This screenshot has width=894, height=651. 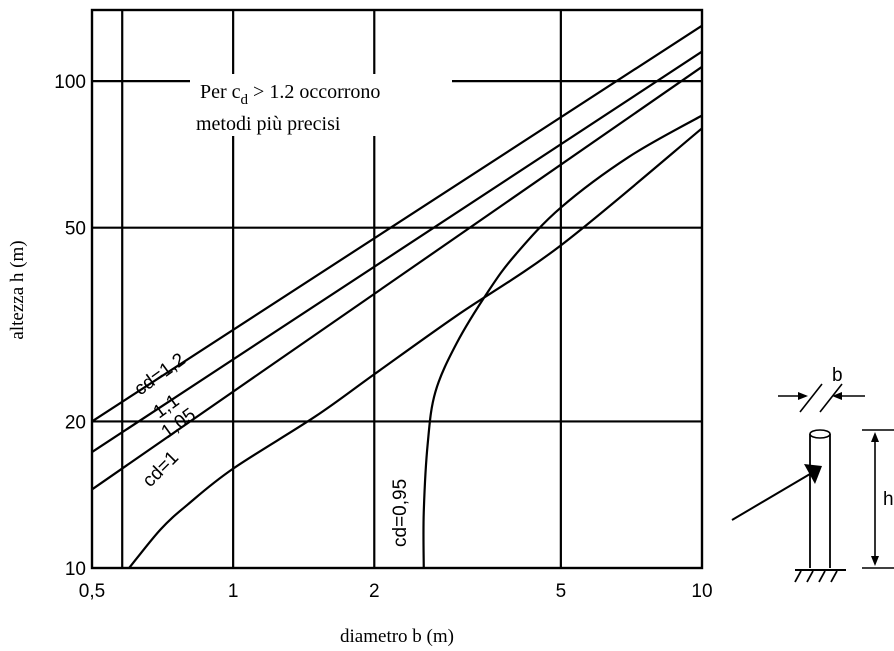 I want to click on annotation-line1: Per cd > 1.2 occorrono, so click(x=290, y=94).